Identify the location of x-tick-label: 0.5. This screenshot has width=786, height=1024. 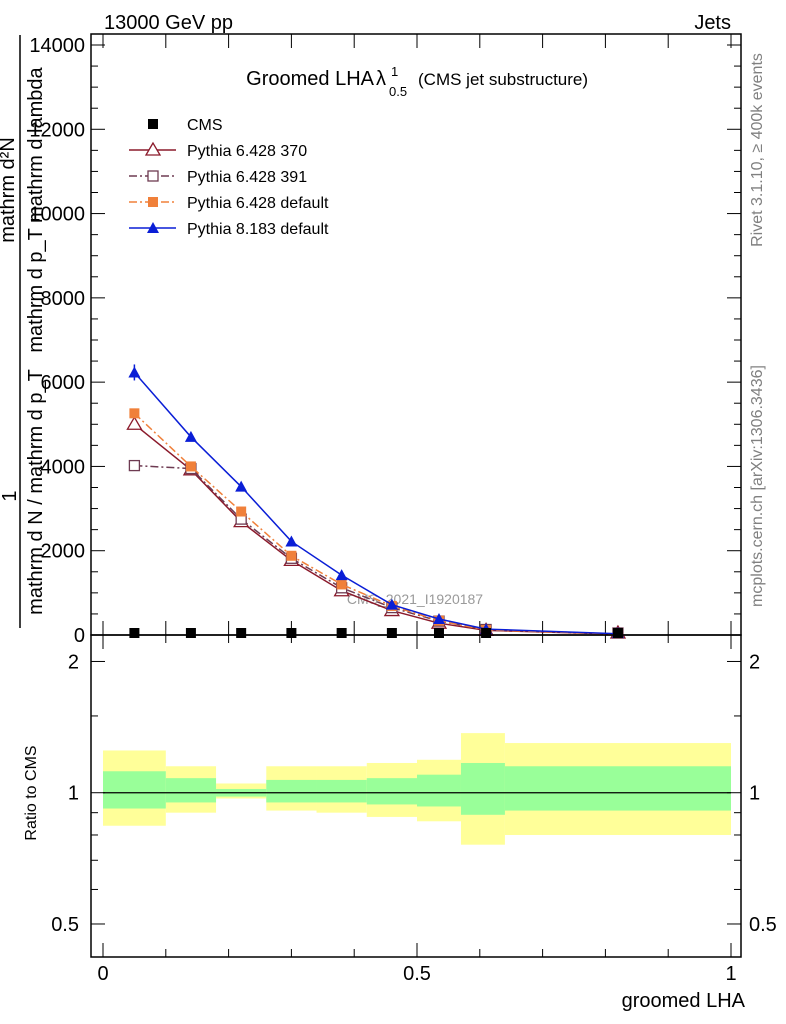
(417, 974).